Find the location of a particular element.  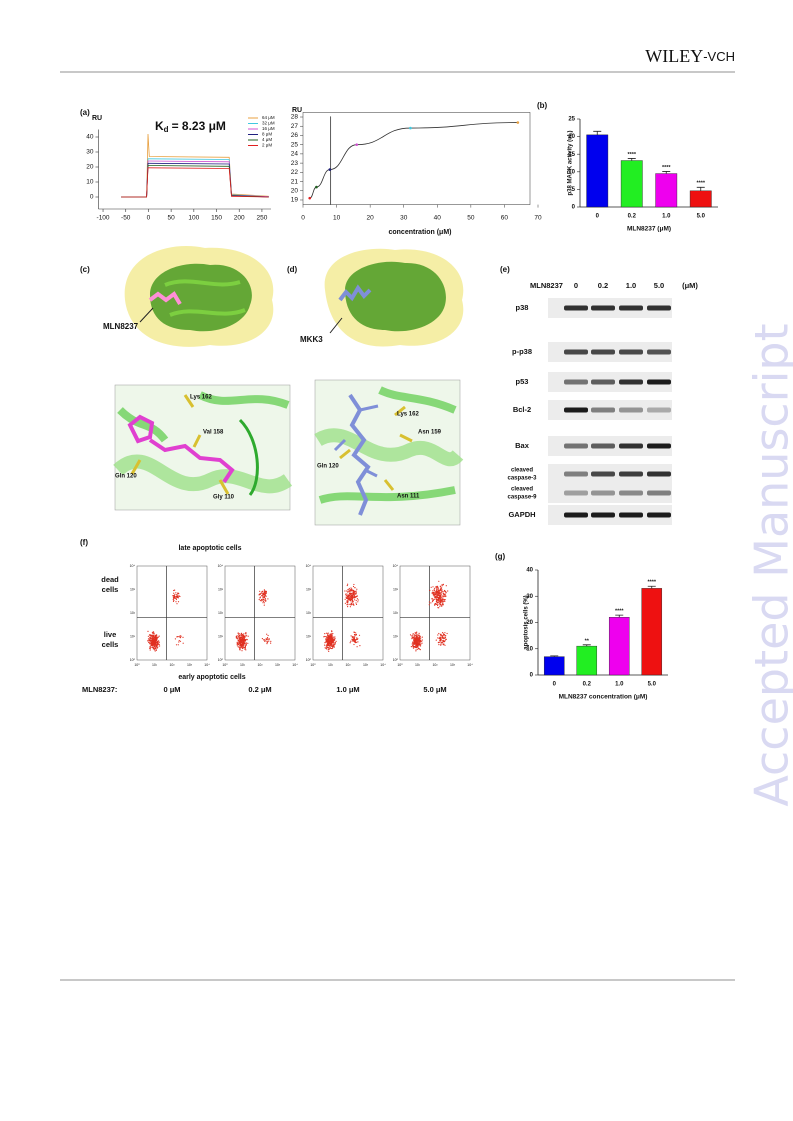

axis-tick-label: 10¹ is located at coordinates (396, 636).